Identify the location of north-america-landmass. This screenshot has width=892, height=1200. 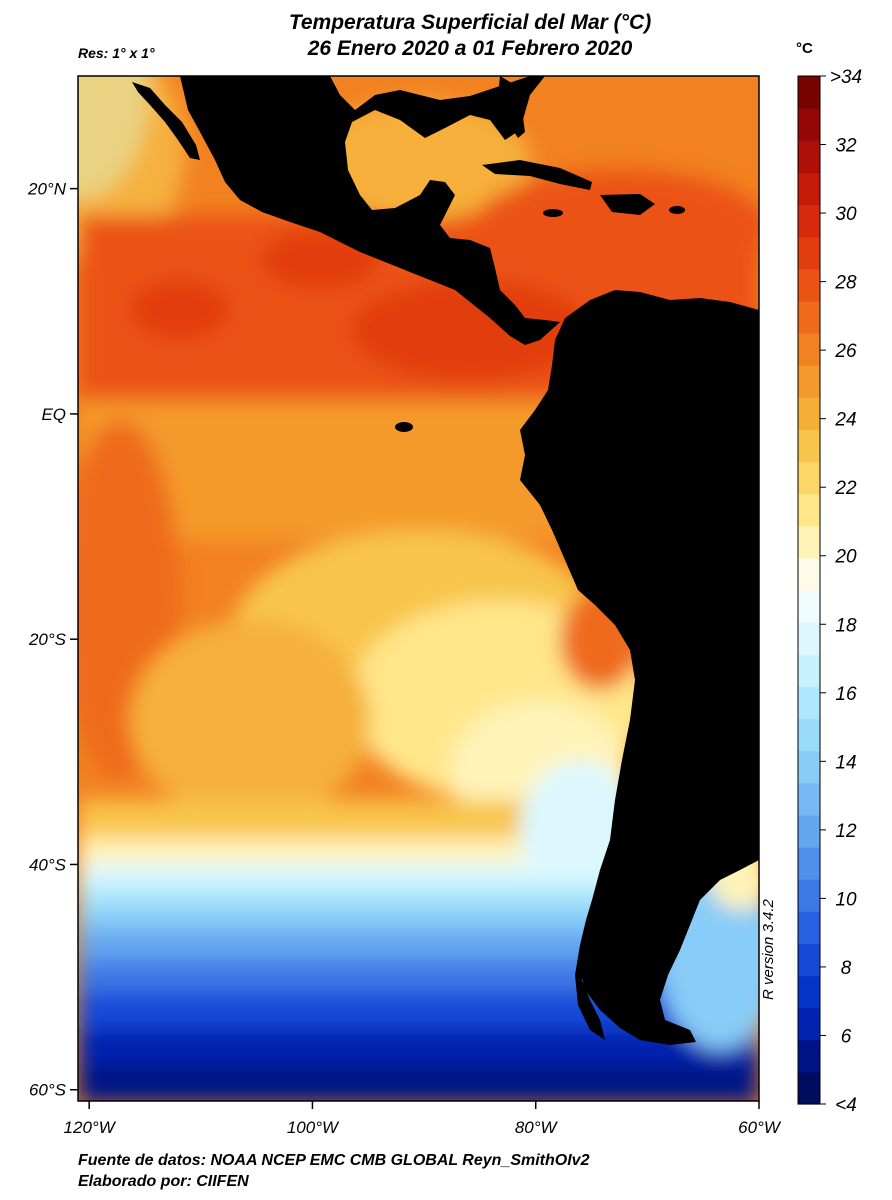
(370, 210).